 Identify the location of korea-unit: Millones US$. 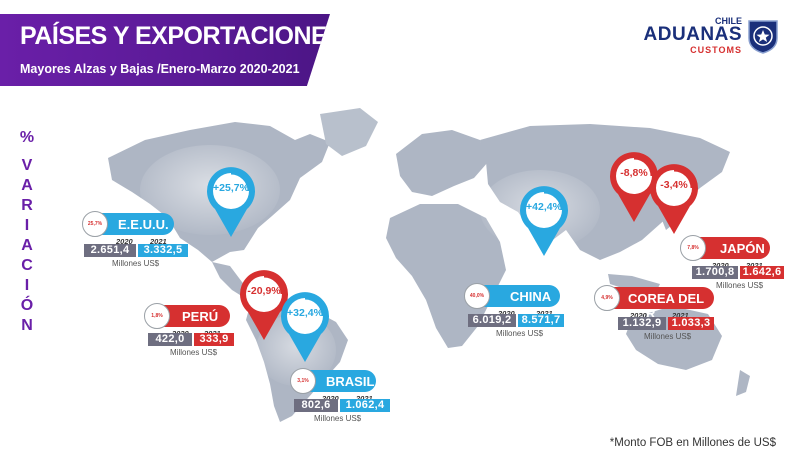
(667, 336).